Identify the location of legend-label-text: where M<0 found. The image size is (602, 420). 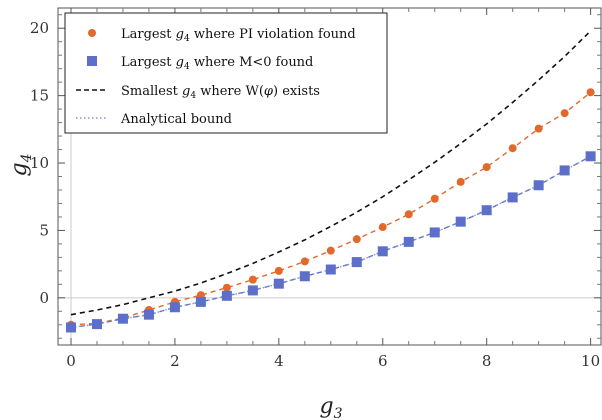
(252, 62).